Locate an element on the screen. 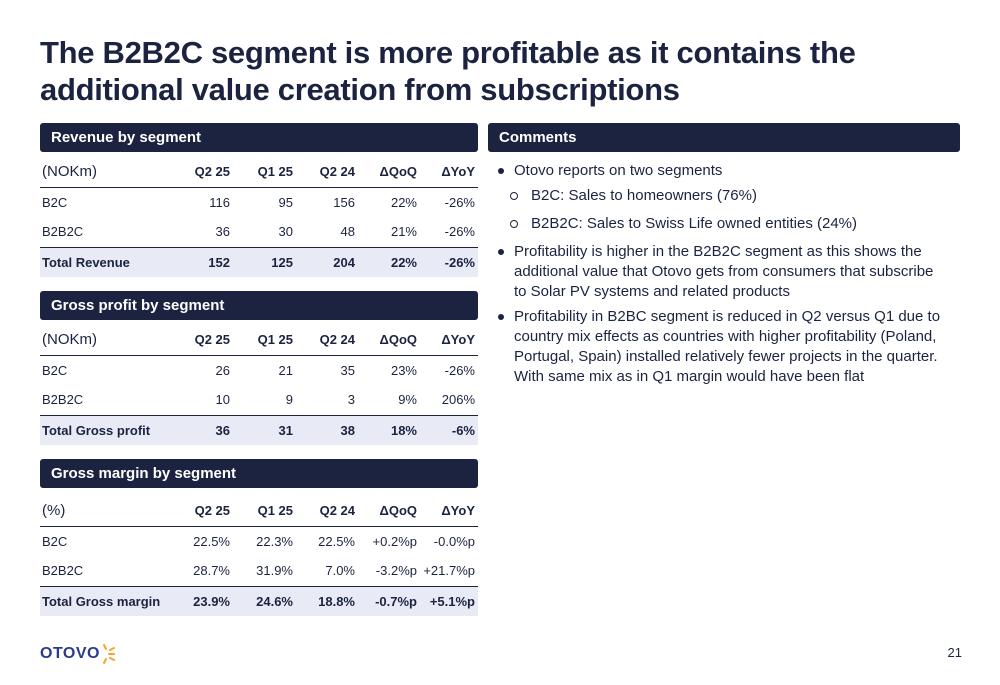  table-cell: 31.9% is located at coordinates (274, 571).